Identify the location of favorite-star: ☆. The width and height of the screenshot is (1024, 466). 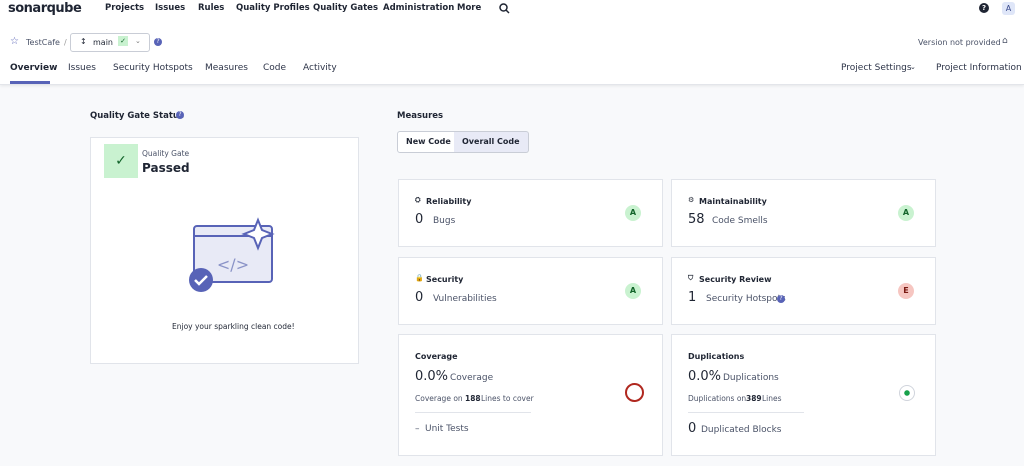
(14, 41).